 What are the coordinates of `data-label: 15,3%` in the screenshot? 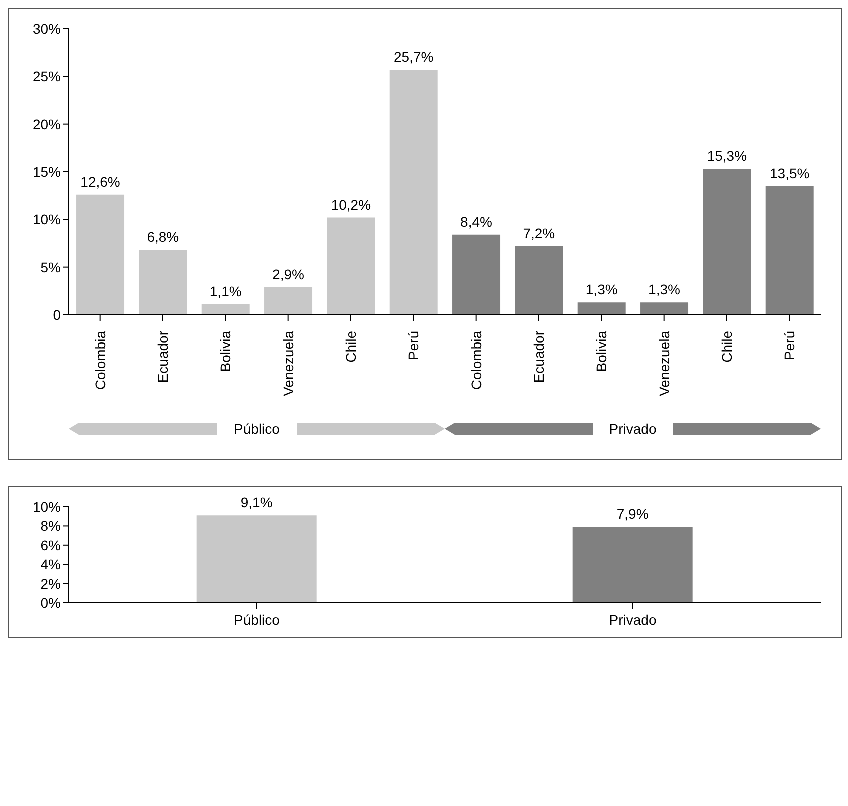 It's located at (727, 156).